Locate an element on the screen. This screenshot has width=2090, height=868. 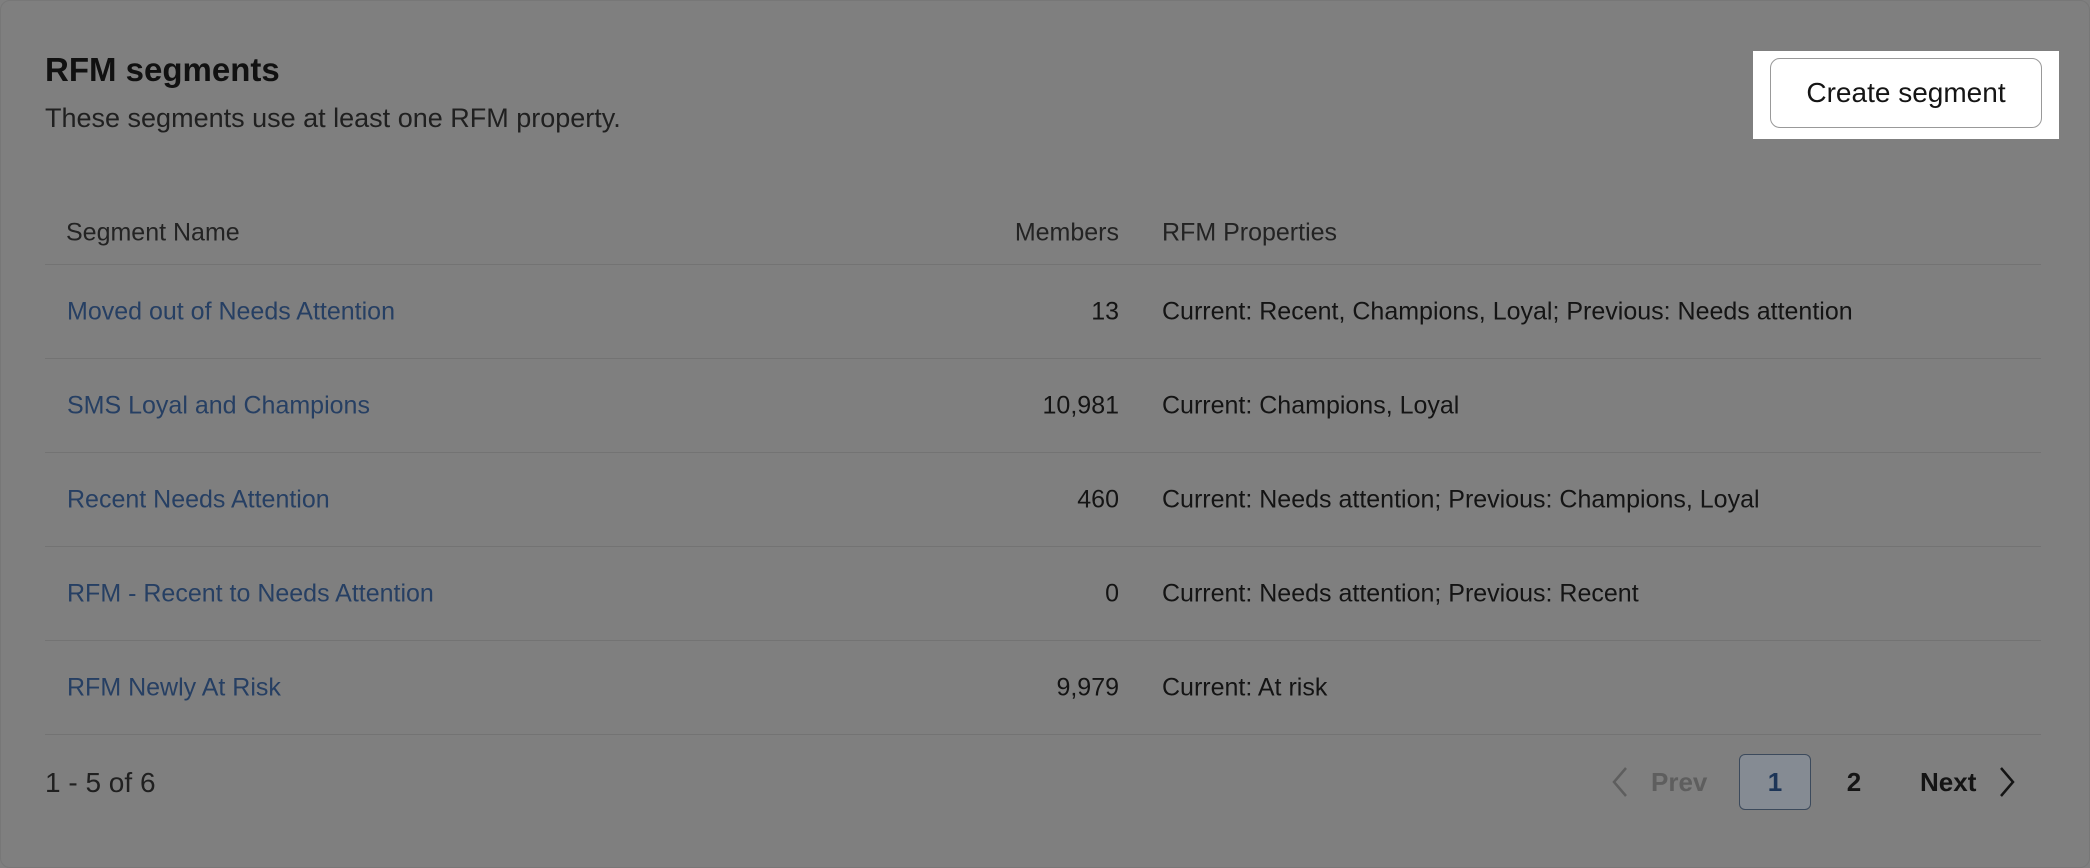
column-header-name: Segment Name is located at coordinates (153, 232).